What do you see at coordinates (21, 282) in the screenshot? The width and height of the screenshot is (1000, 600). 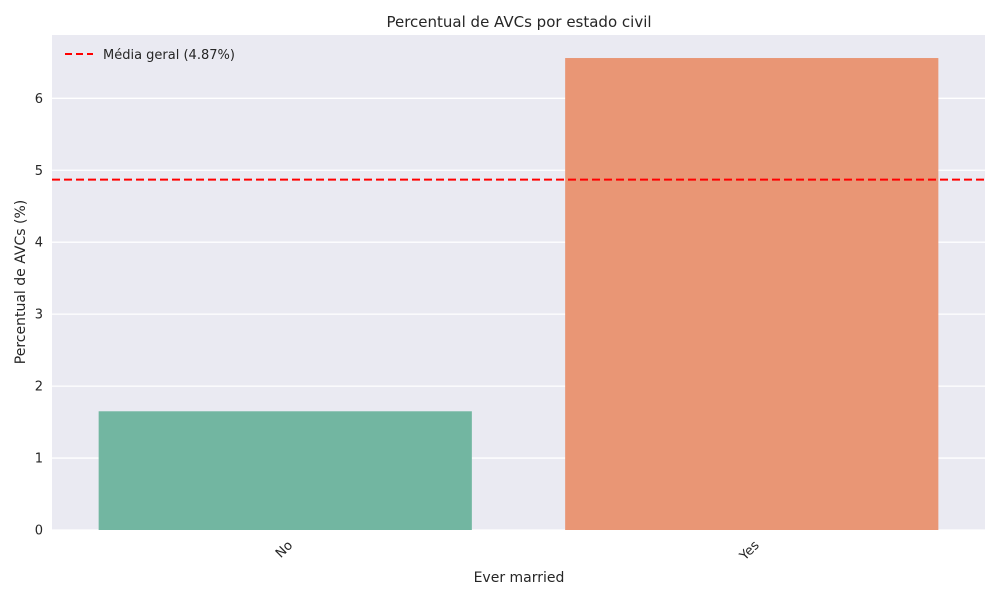 I see `y-axis-label: Percentual de AVCs (%)` at bounding box center [21, 282].